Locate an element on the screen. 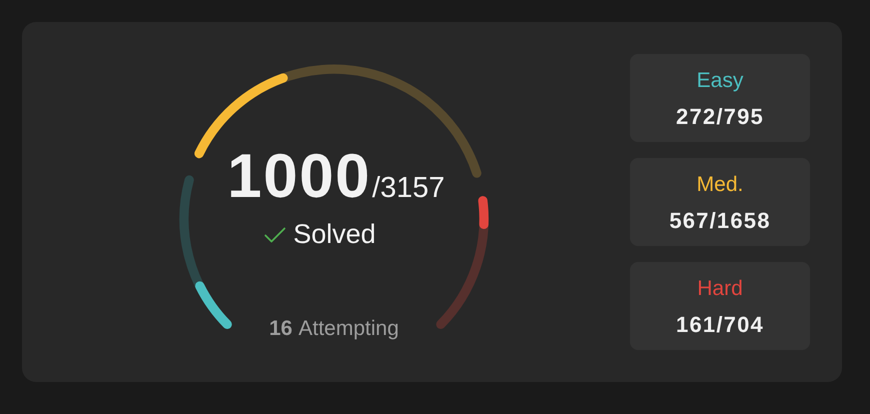  data-label: /795 is located at coordinates (740, 116).